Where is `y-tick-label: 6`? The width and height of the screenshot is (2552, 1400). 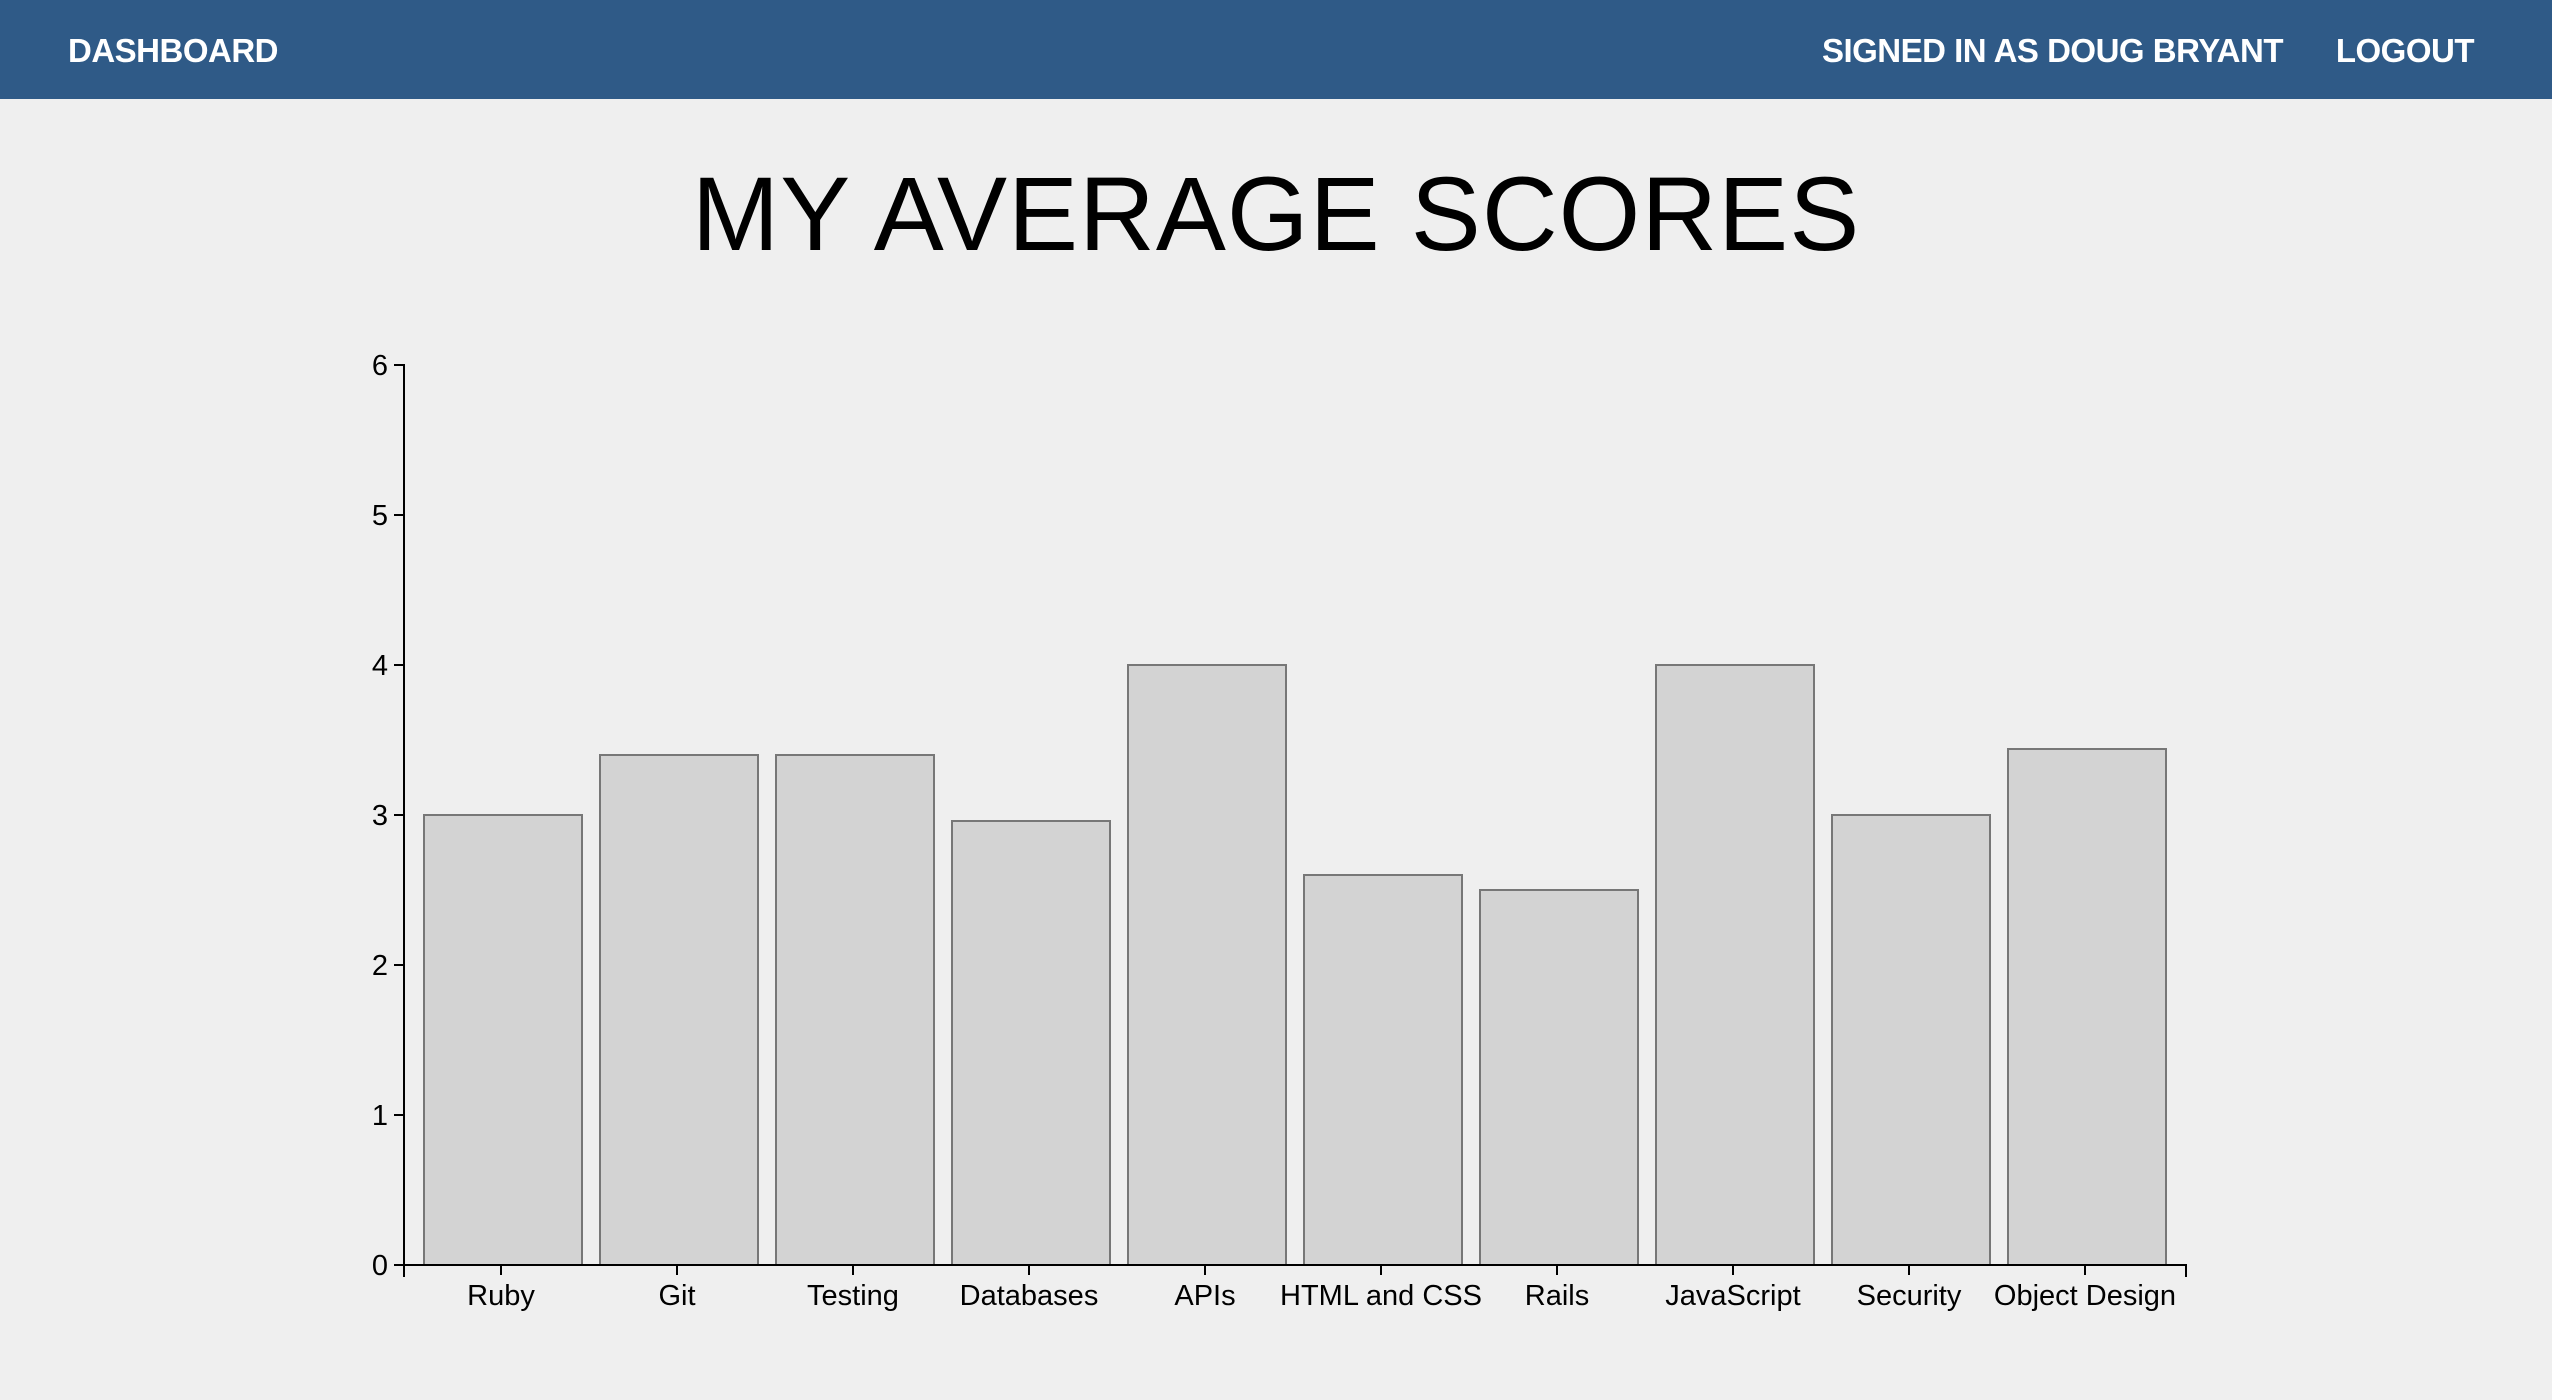
y-tick-label: 6 is located at coordinates (380, 366).